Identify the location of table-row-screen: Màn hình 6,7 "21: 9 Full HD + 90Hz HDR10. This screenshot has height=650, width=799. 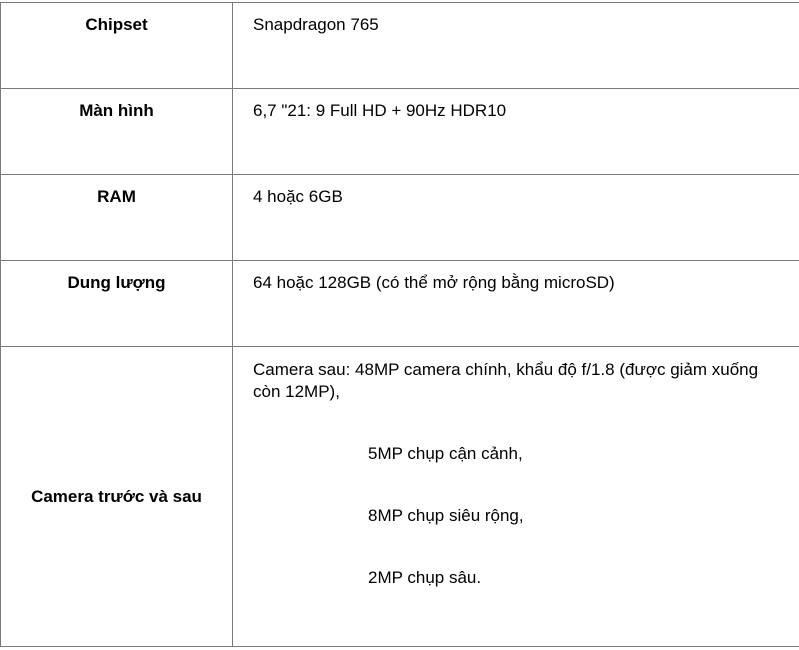
(399, 131).